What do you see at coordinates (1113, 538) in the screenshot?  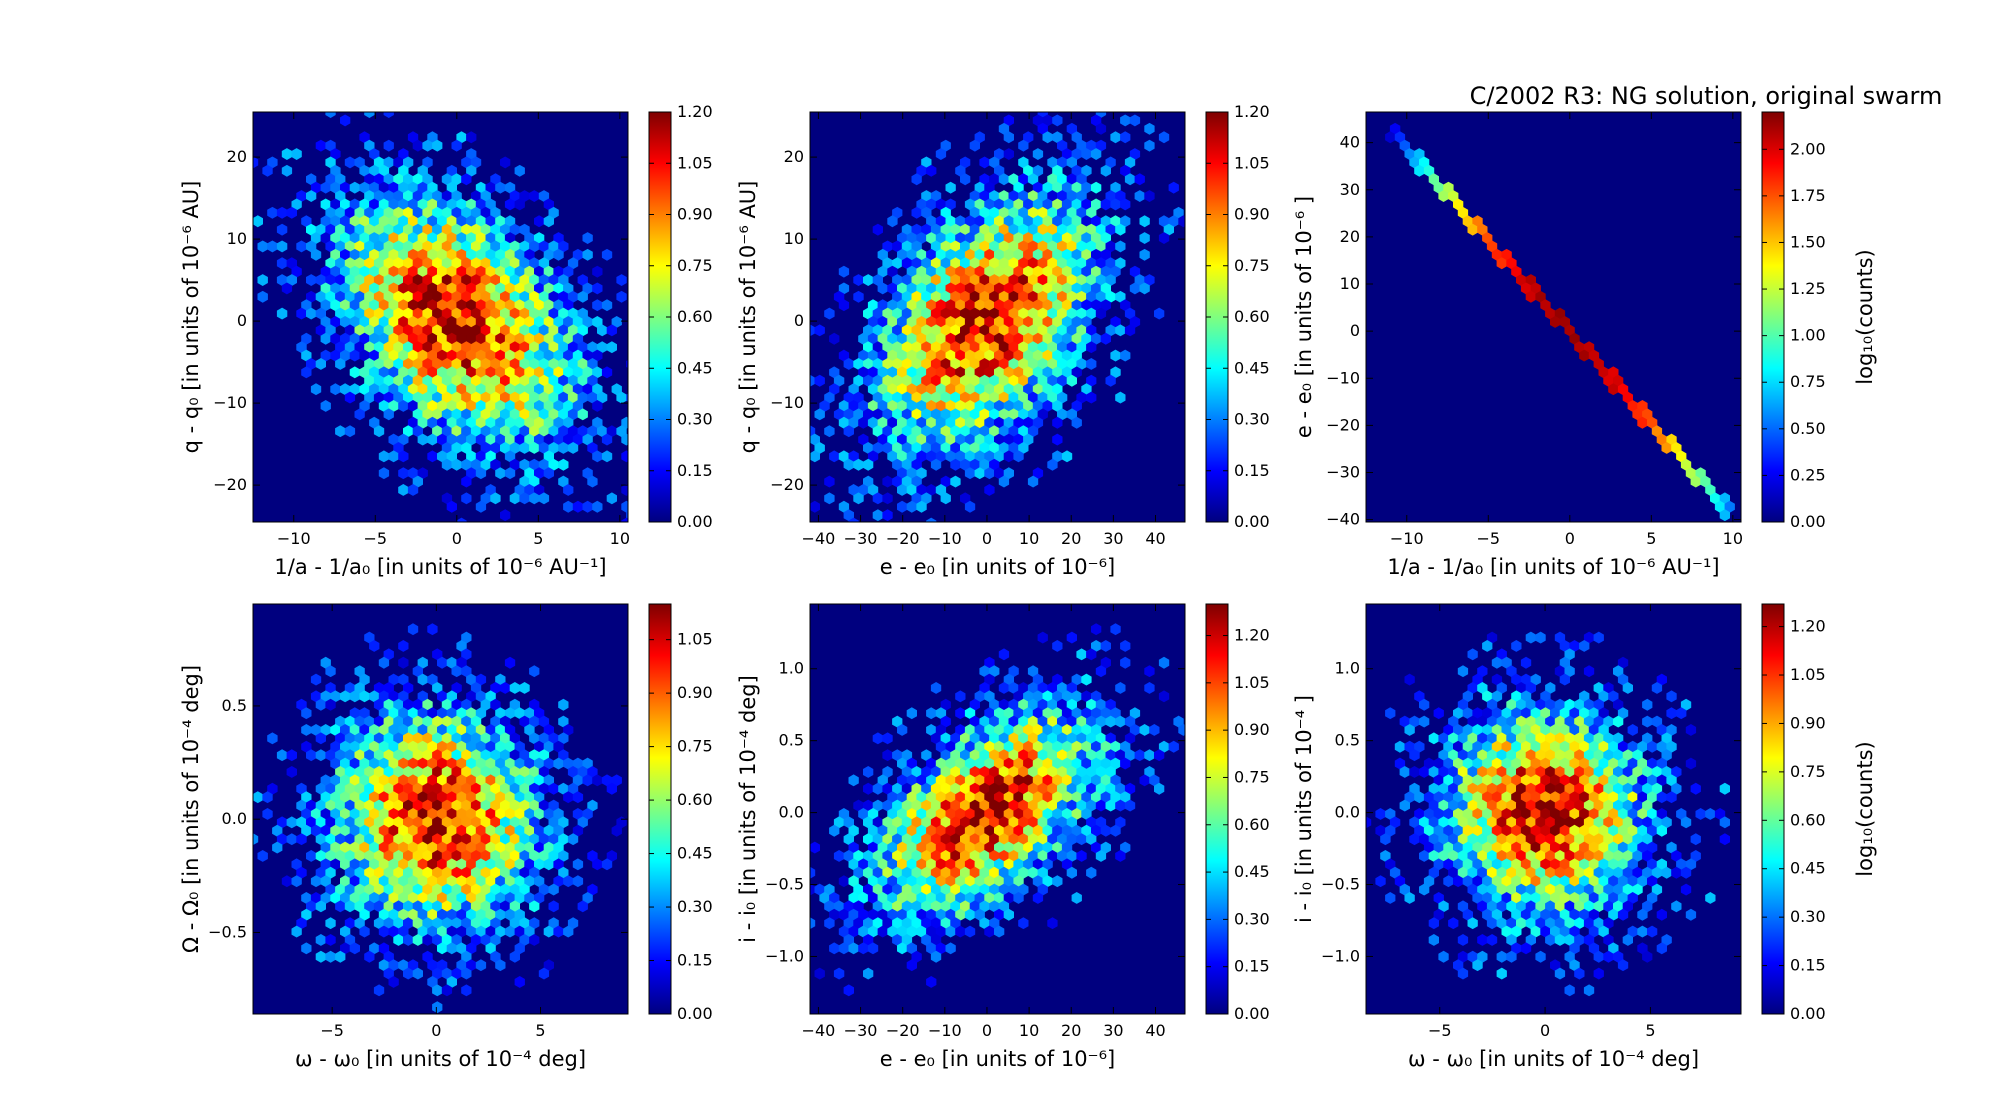 I see `x-tick-label: 30` at bounding box center [1113, 538].